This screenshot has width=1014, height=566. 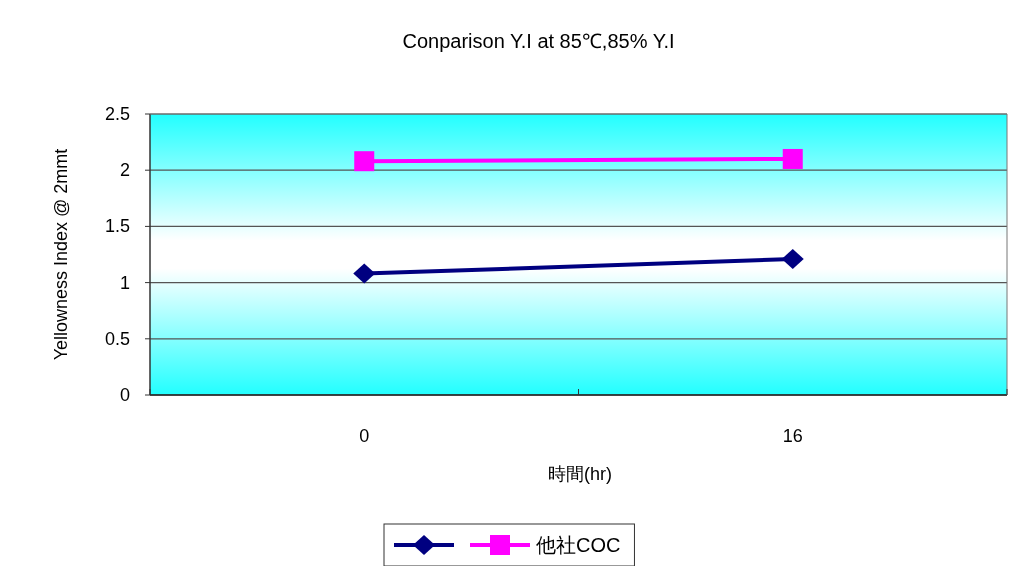 What do you see at coordinates (792, 436) in the screenshot?
I see `x-tick-label: 16` at bounding box center [792, 436].